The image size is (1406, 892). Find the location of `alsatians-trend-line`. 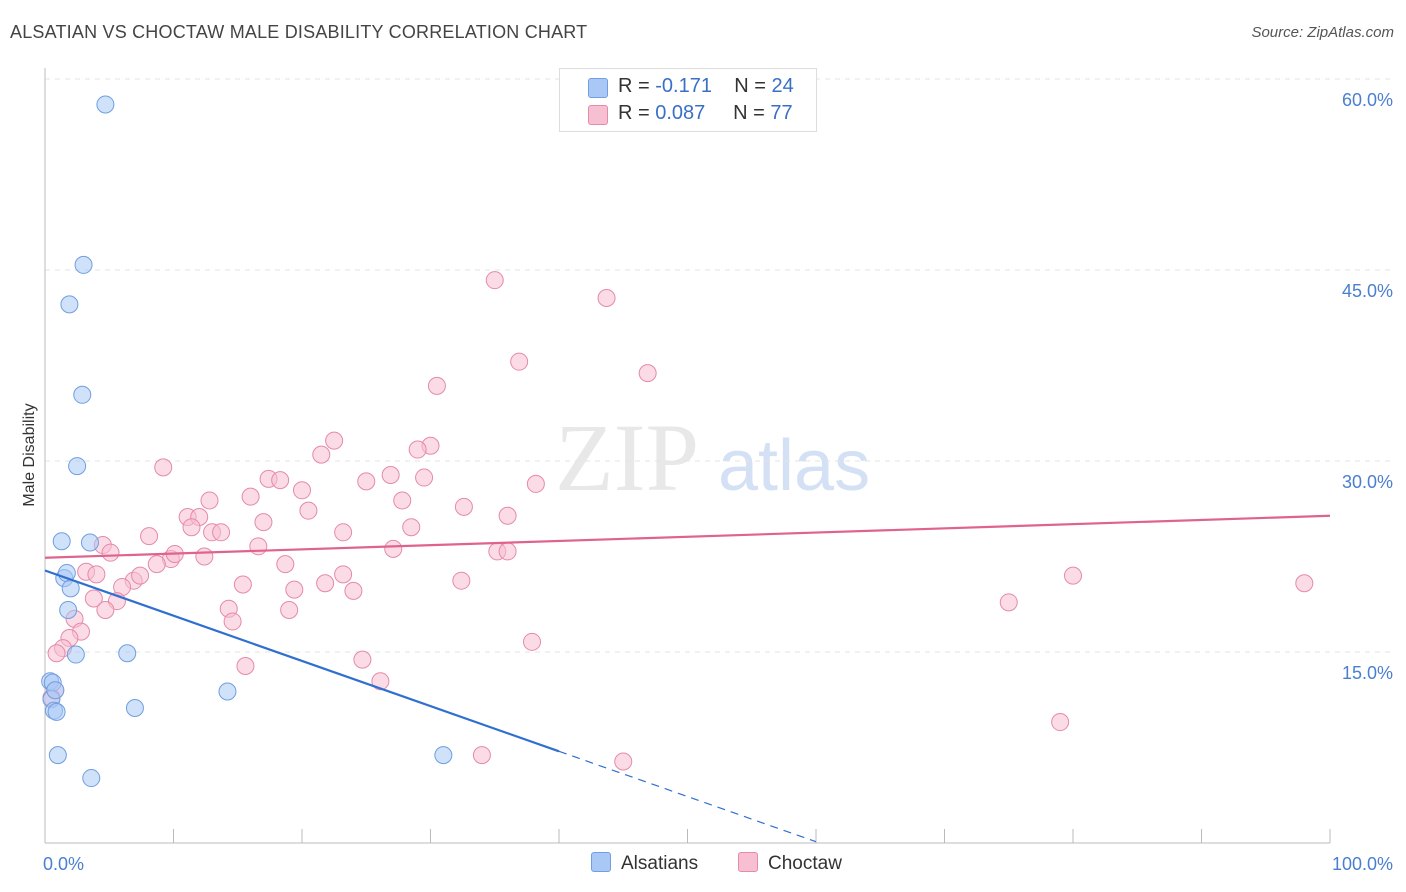

alsatians-trend-line is located at coordinates (302, 661).